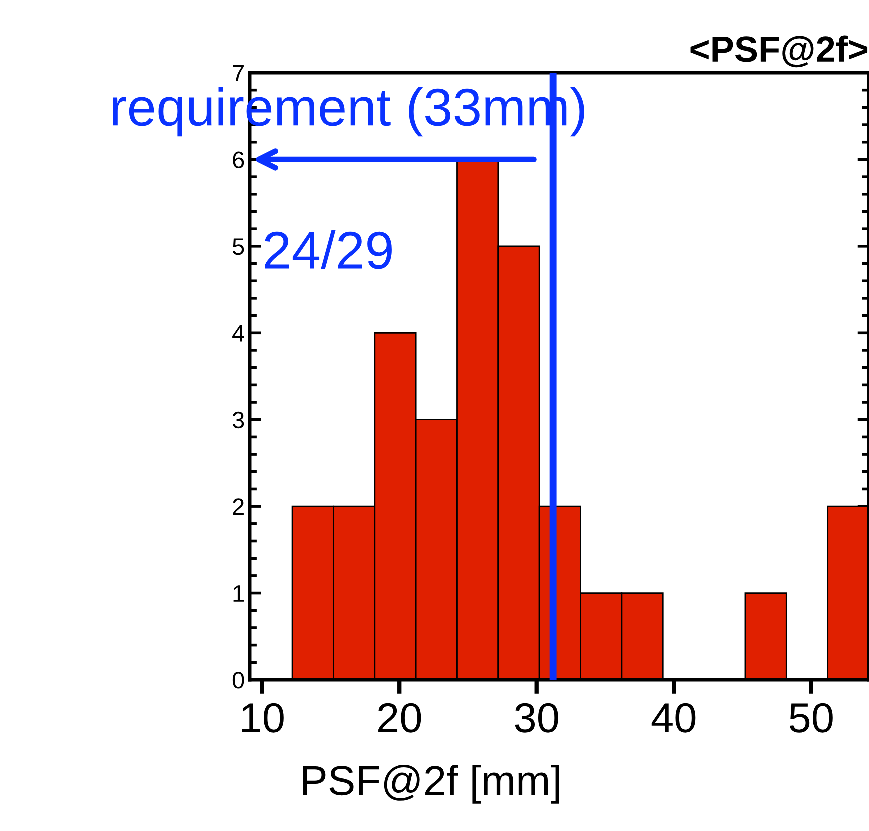 This screenshot has width=869, height=831. I want to click on x-axis-title: PSF@2f [mm], so click(432, 784).